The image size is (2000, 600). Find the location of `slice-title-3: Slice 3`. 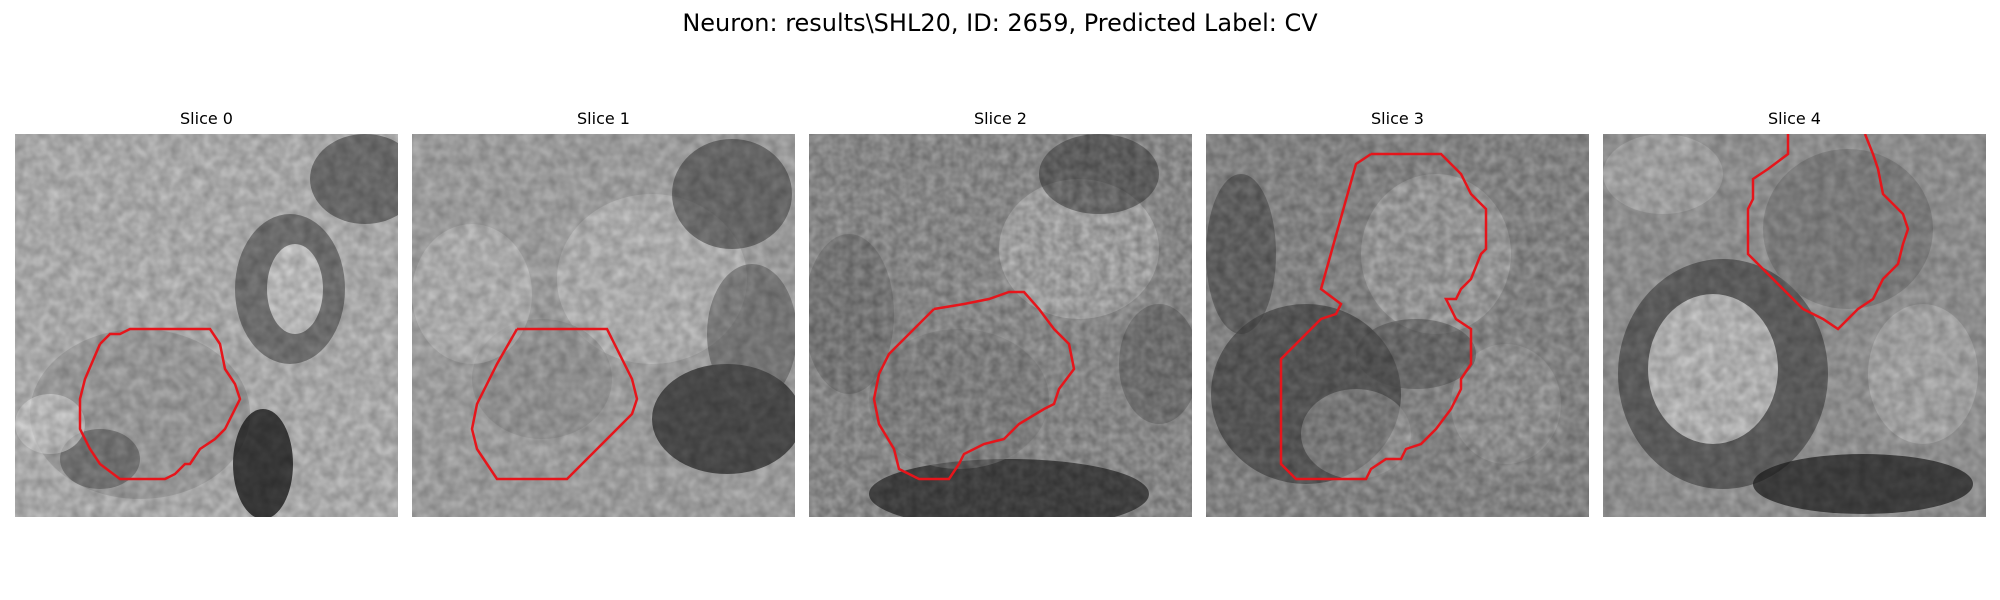

slice-title-3: Slice 3 is located at coordinates (1397, 118).